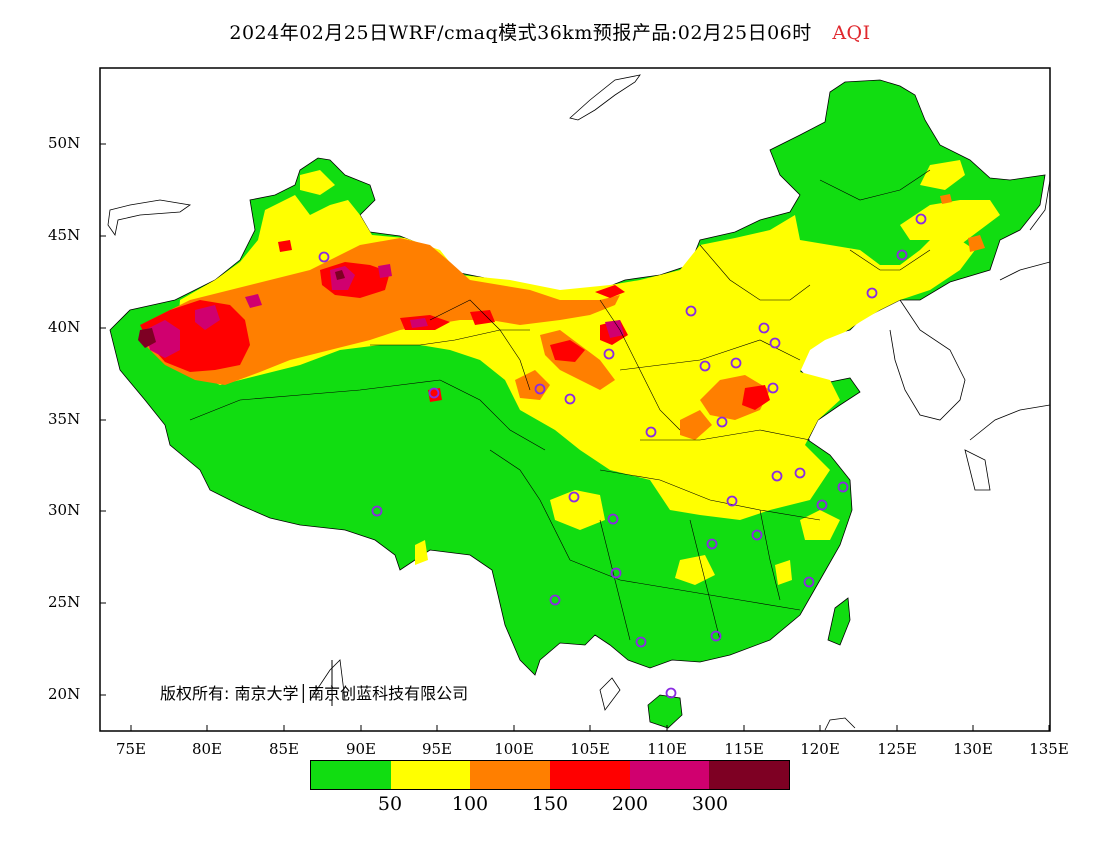  Describe the element at coordinates (710, 804) in the screenshot. I see `legend-label-300: 300` at that location.